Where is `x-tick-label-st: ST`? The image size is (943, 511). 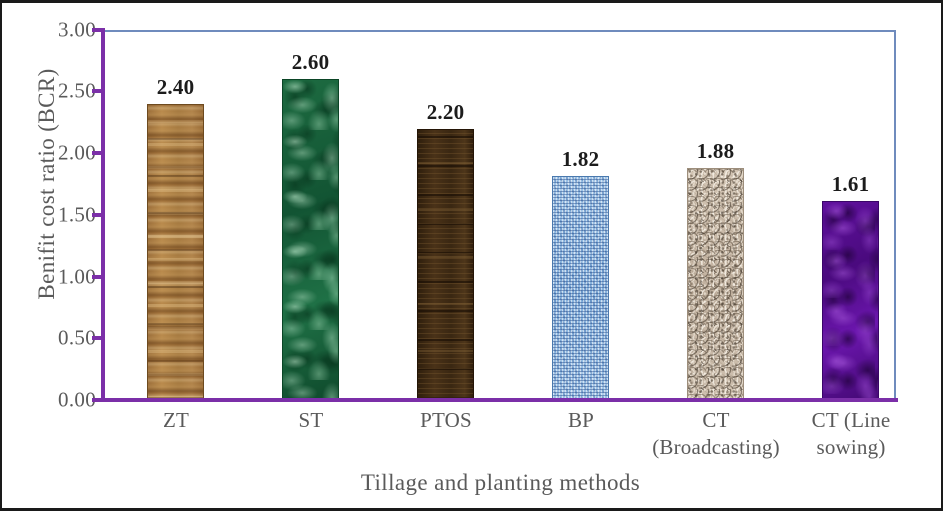 x-tick-label-st: ST is located at coordinates (311, 420).